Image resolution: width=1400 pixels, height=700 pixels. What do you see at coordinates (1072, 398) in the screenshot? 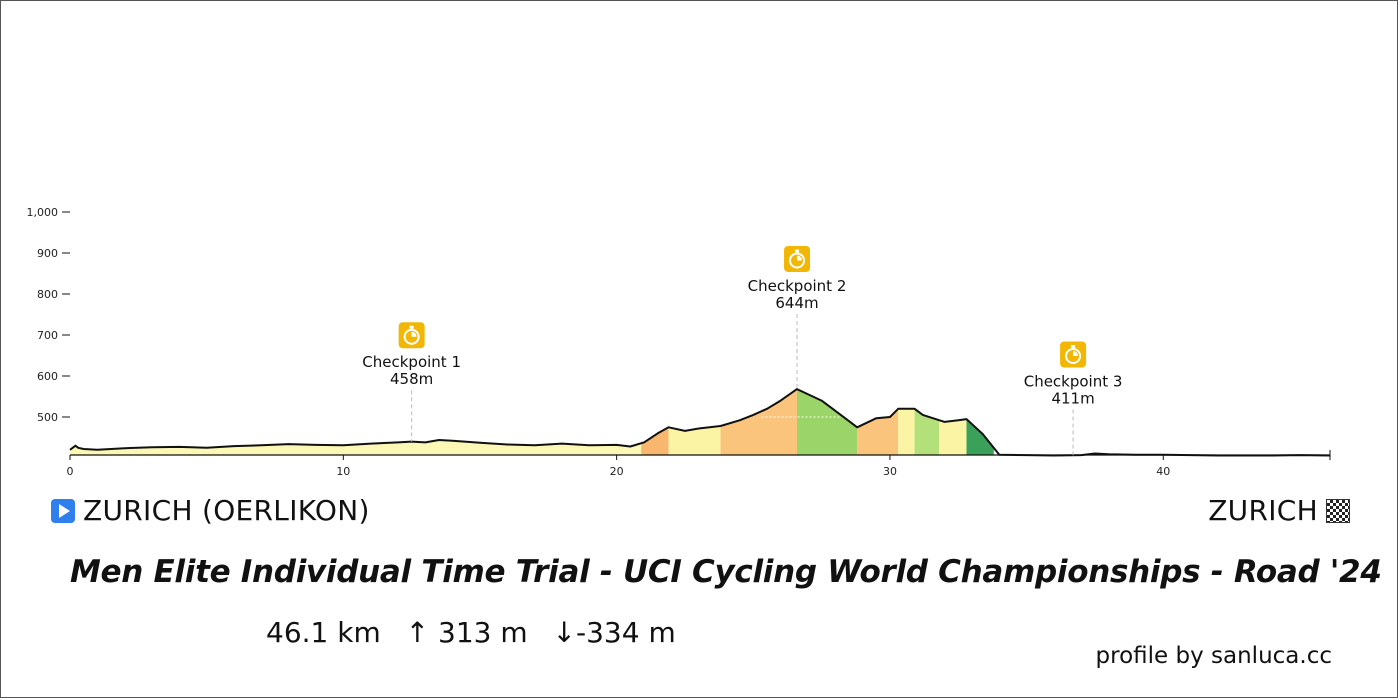
I see `checkpoint-elevation: 411m` at bounding box center [1072, 398].